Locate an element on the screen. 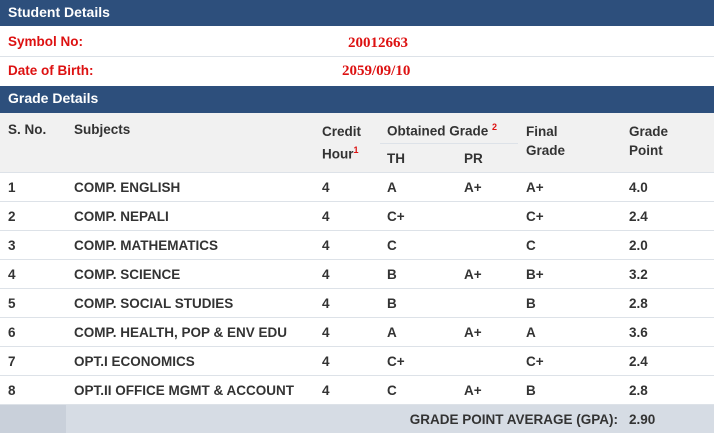  header-cell: PR is located at coordinates (473, 158).